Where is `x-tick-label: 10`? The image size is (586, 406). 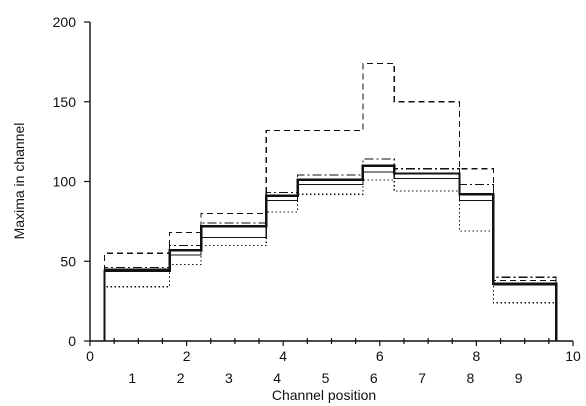 x-tick-label: 10 is located at coordinates (573, 356).